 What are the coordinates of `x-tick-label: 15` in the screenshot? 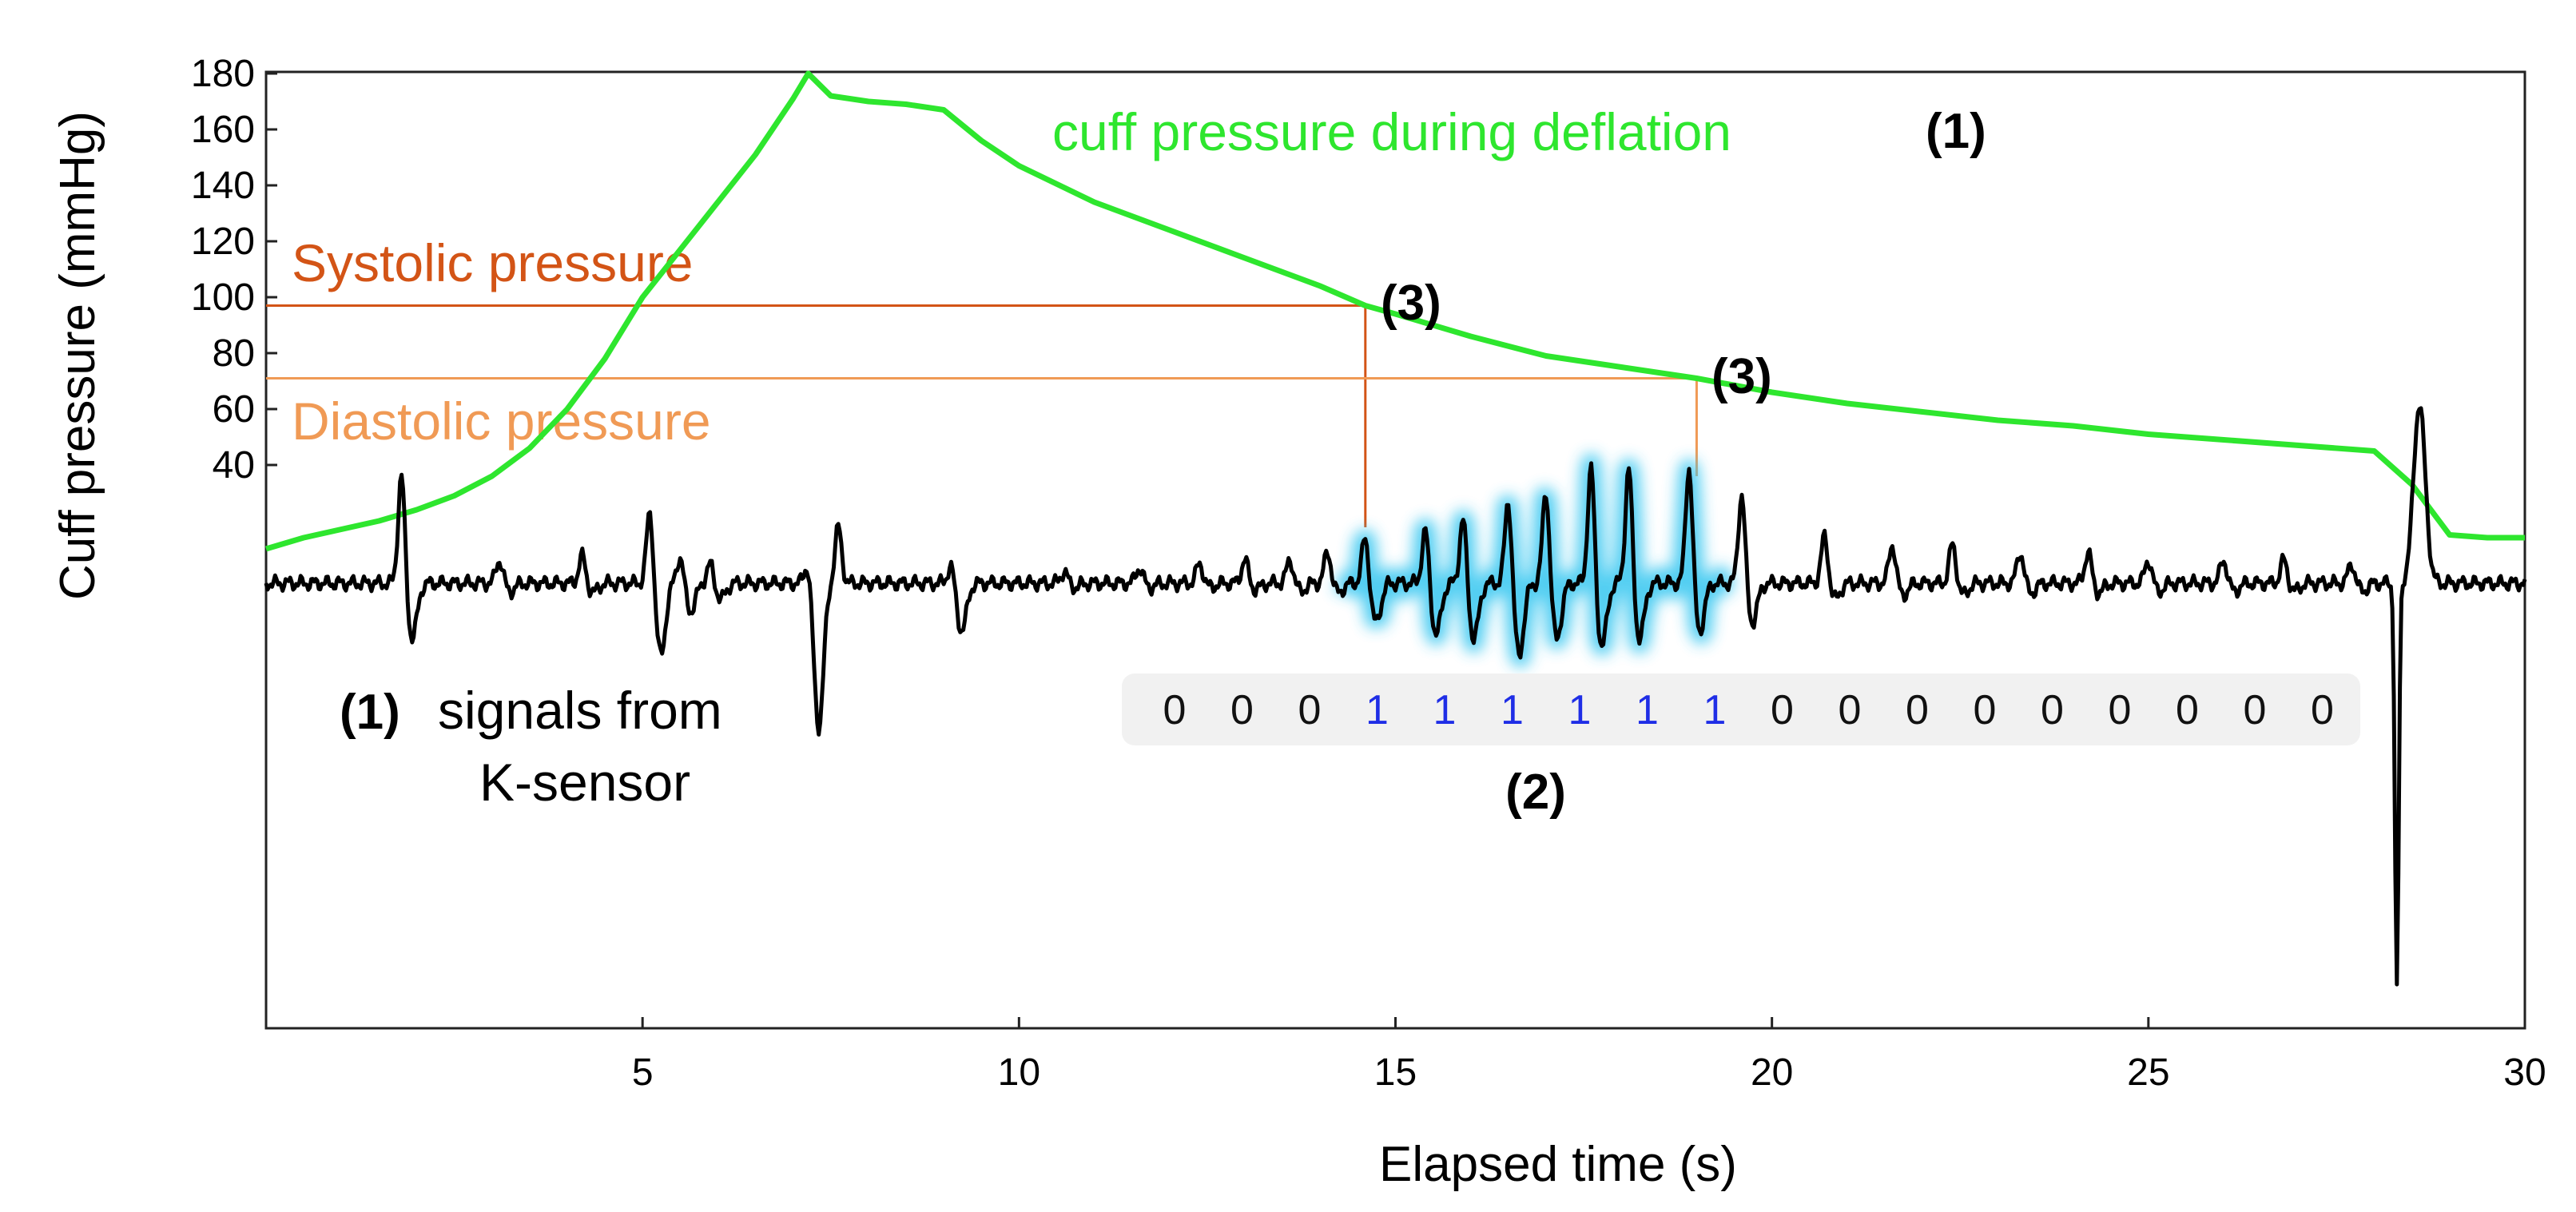 It's located at (1395, 1072).